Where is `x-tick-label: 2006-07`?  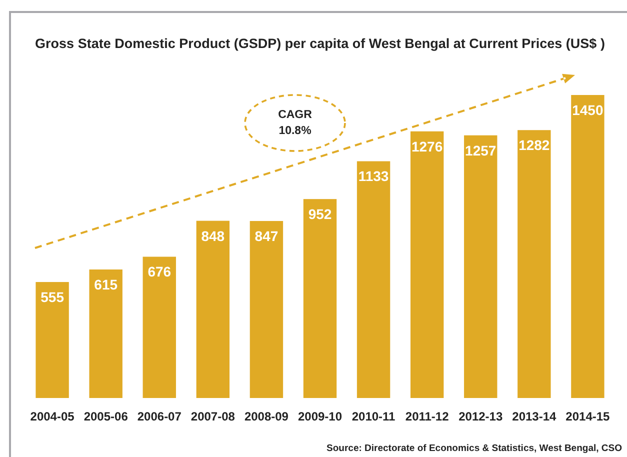
x-tick-label: 2006-07 is located at coordinates (159, 417).